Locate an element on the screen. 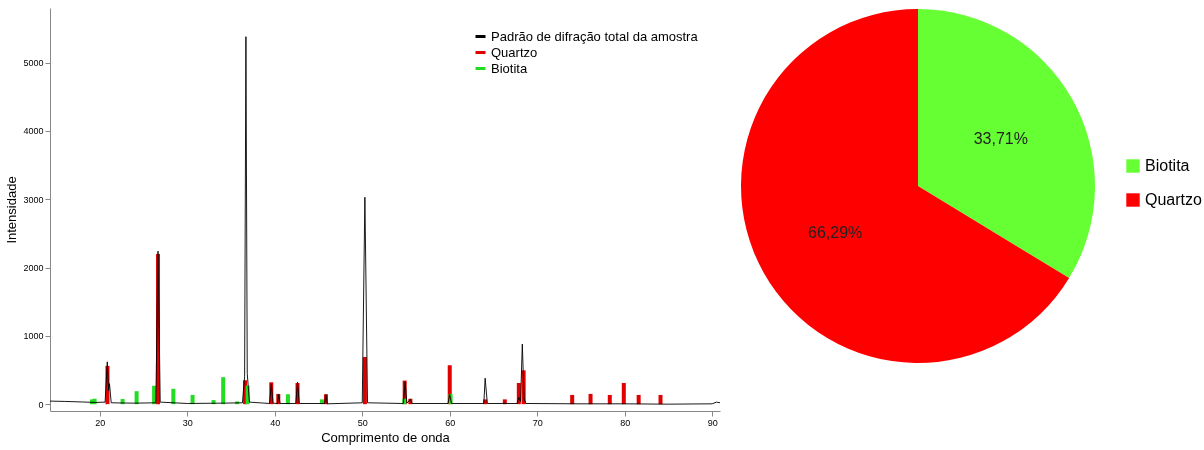 The width and height of the screenshot is (1204, 450). y-tick-label: 2000 is located at coordinates (33, 268).